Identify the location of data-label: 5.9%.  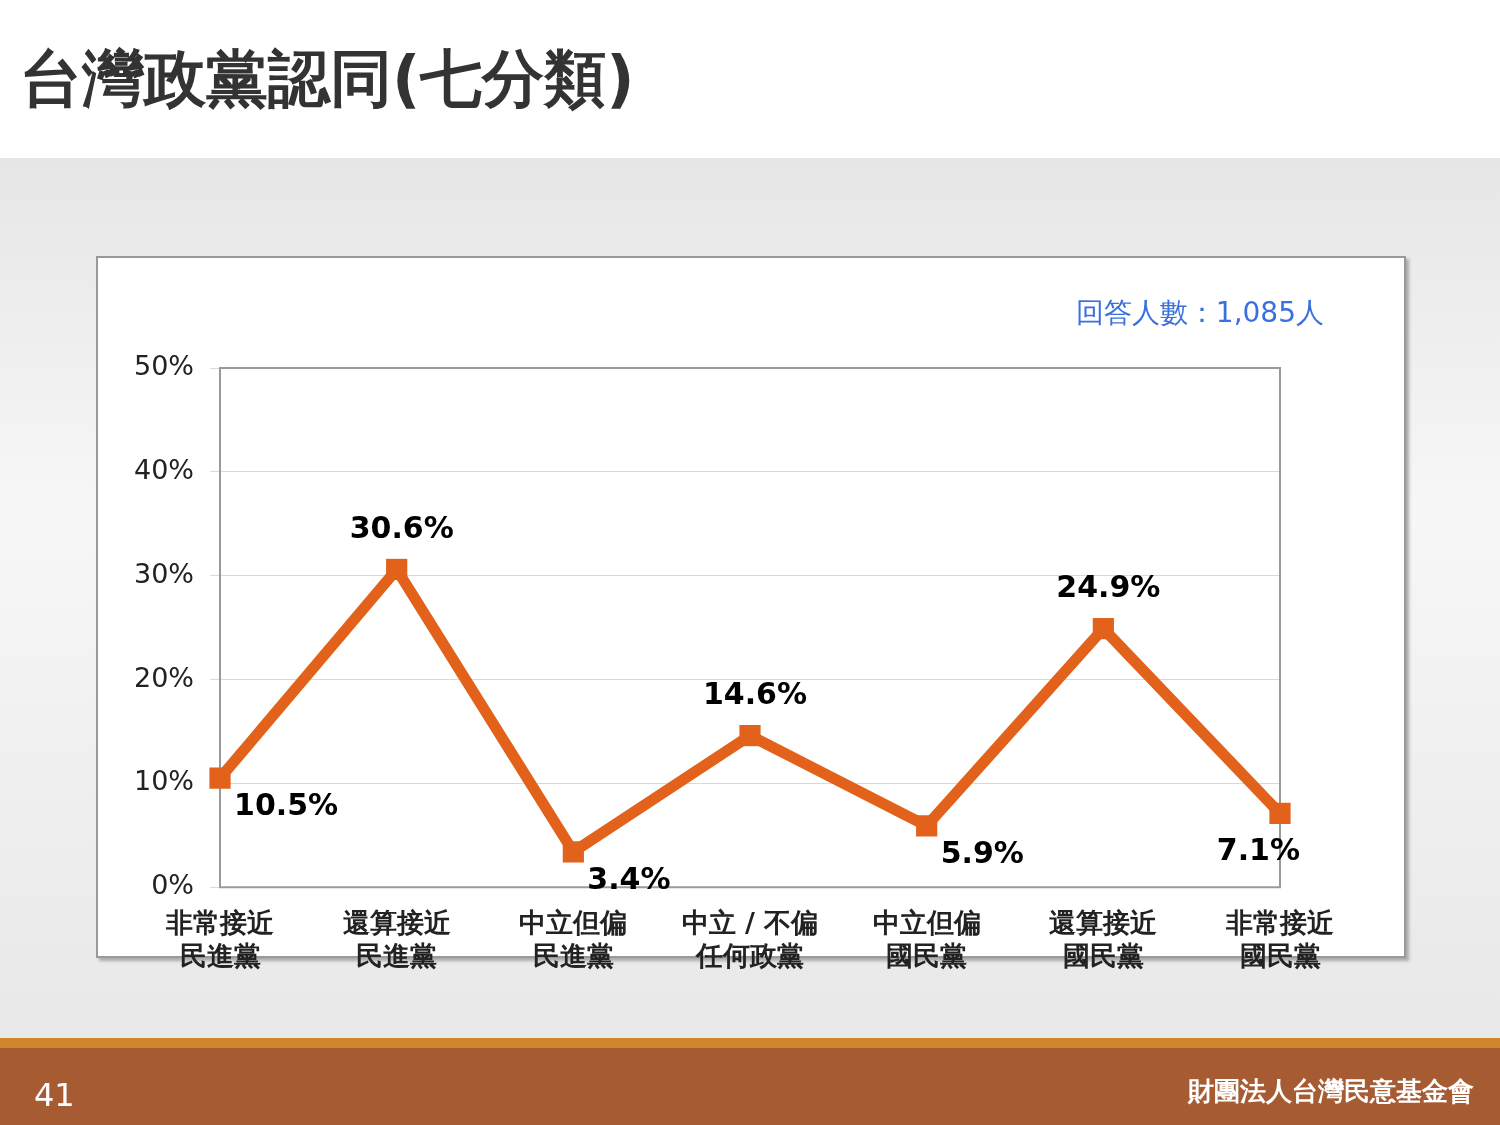
(982, 852).